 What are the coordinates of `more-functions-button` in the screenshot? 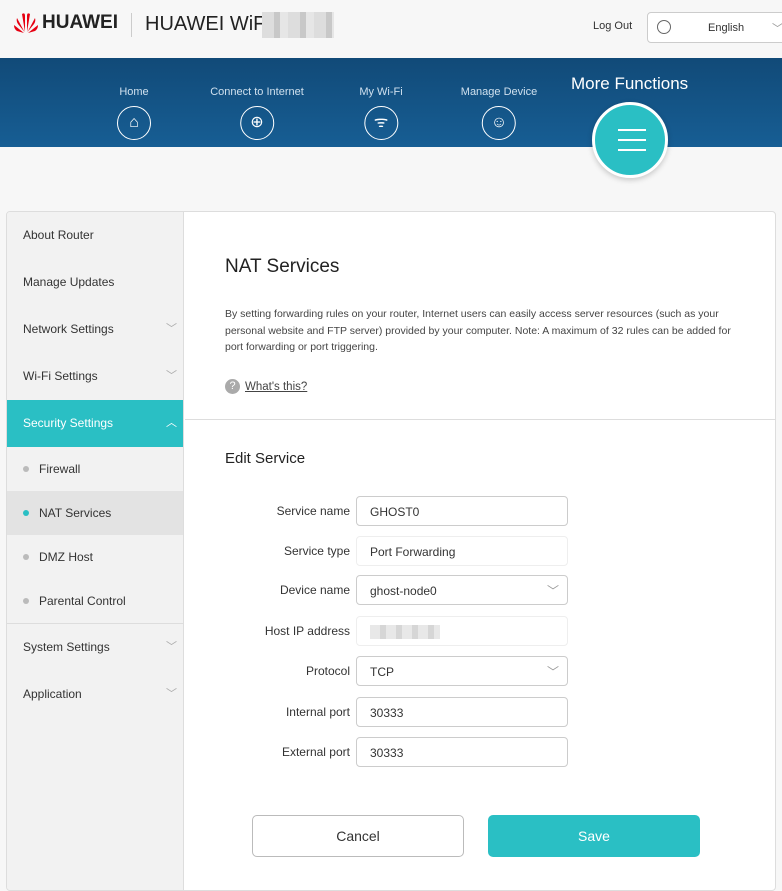 It's located at (630, 140).